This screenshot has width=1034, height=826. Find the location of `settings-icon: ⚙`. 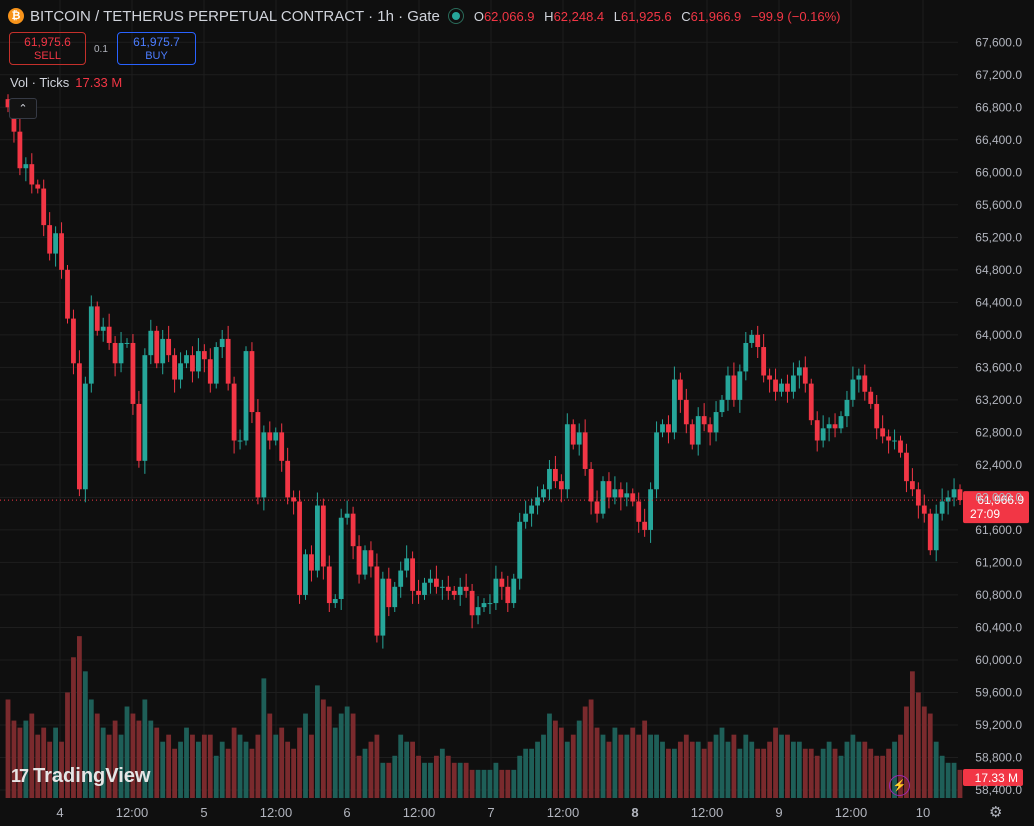

settings-icon: ⚙ is located at coordinates (995, 812).